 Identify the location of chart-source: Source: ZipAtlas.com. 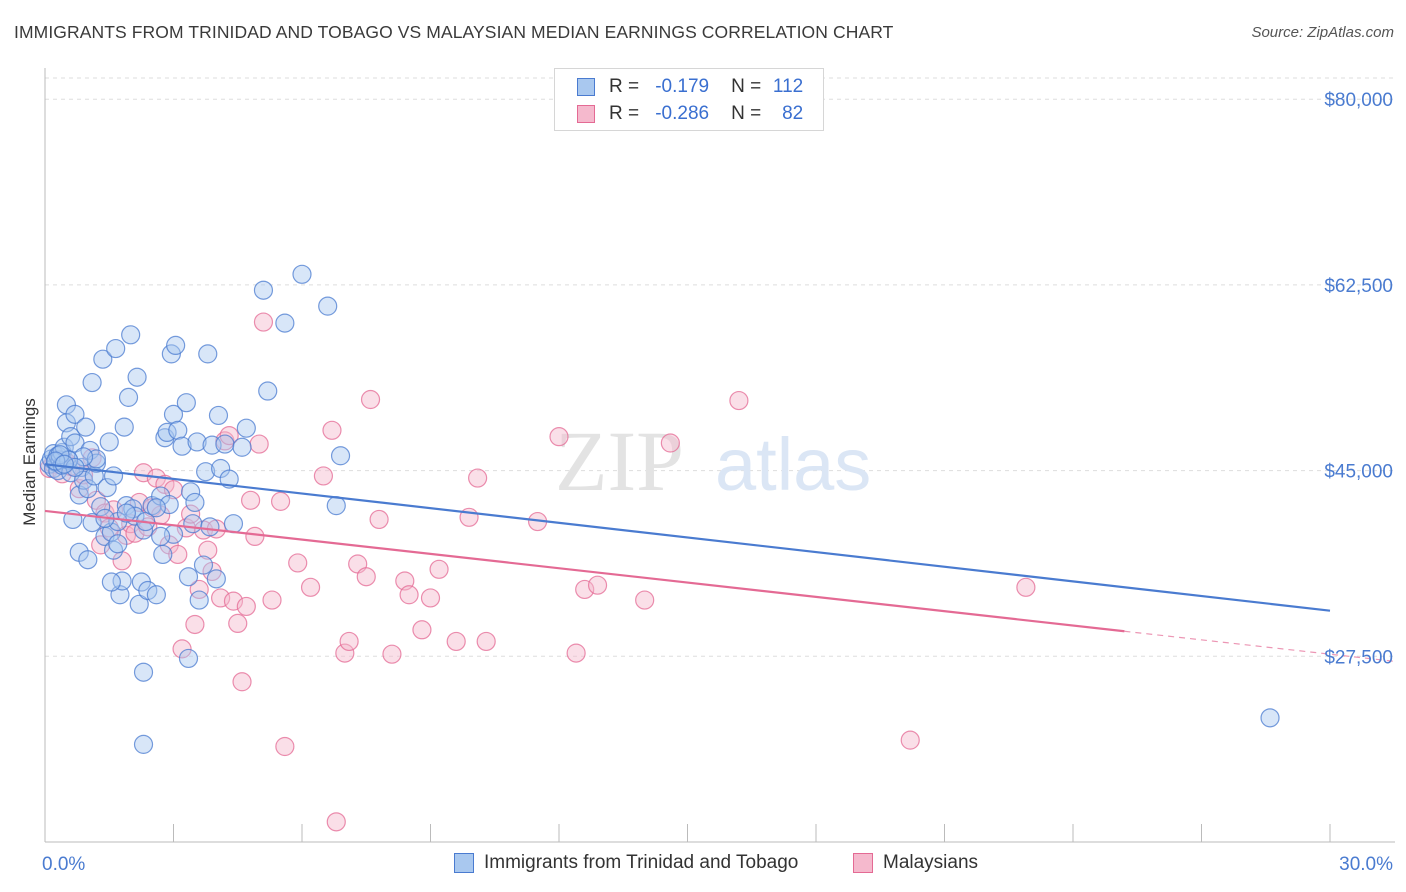
(1322, 32).